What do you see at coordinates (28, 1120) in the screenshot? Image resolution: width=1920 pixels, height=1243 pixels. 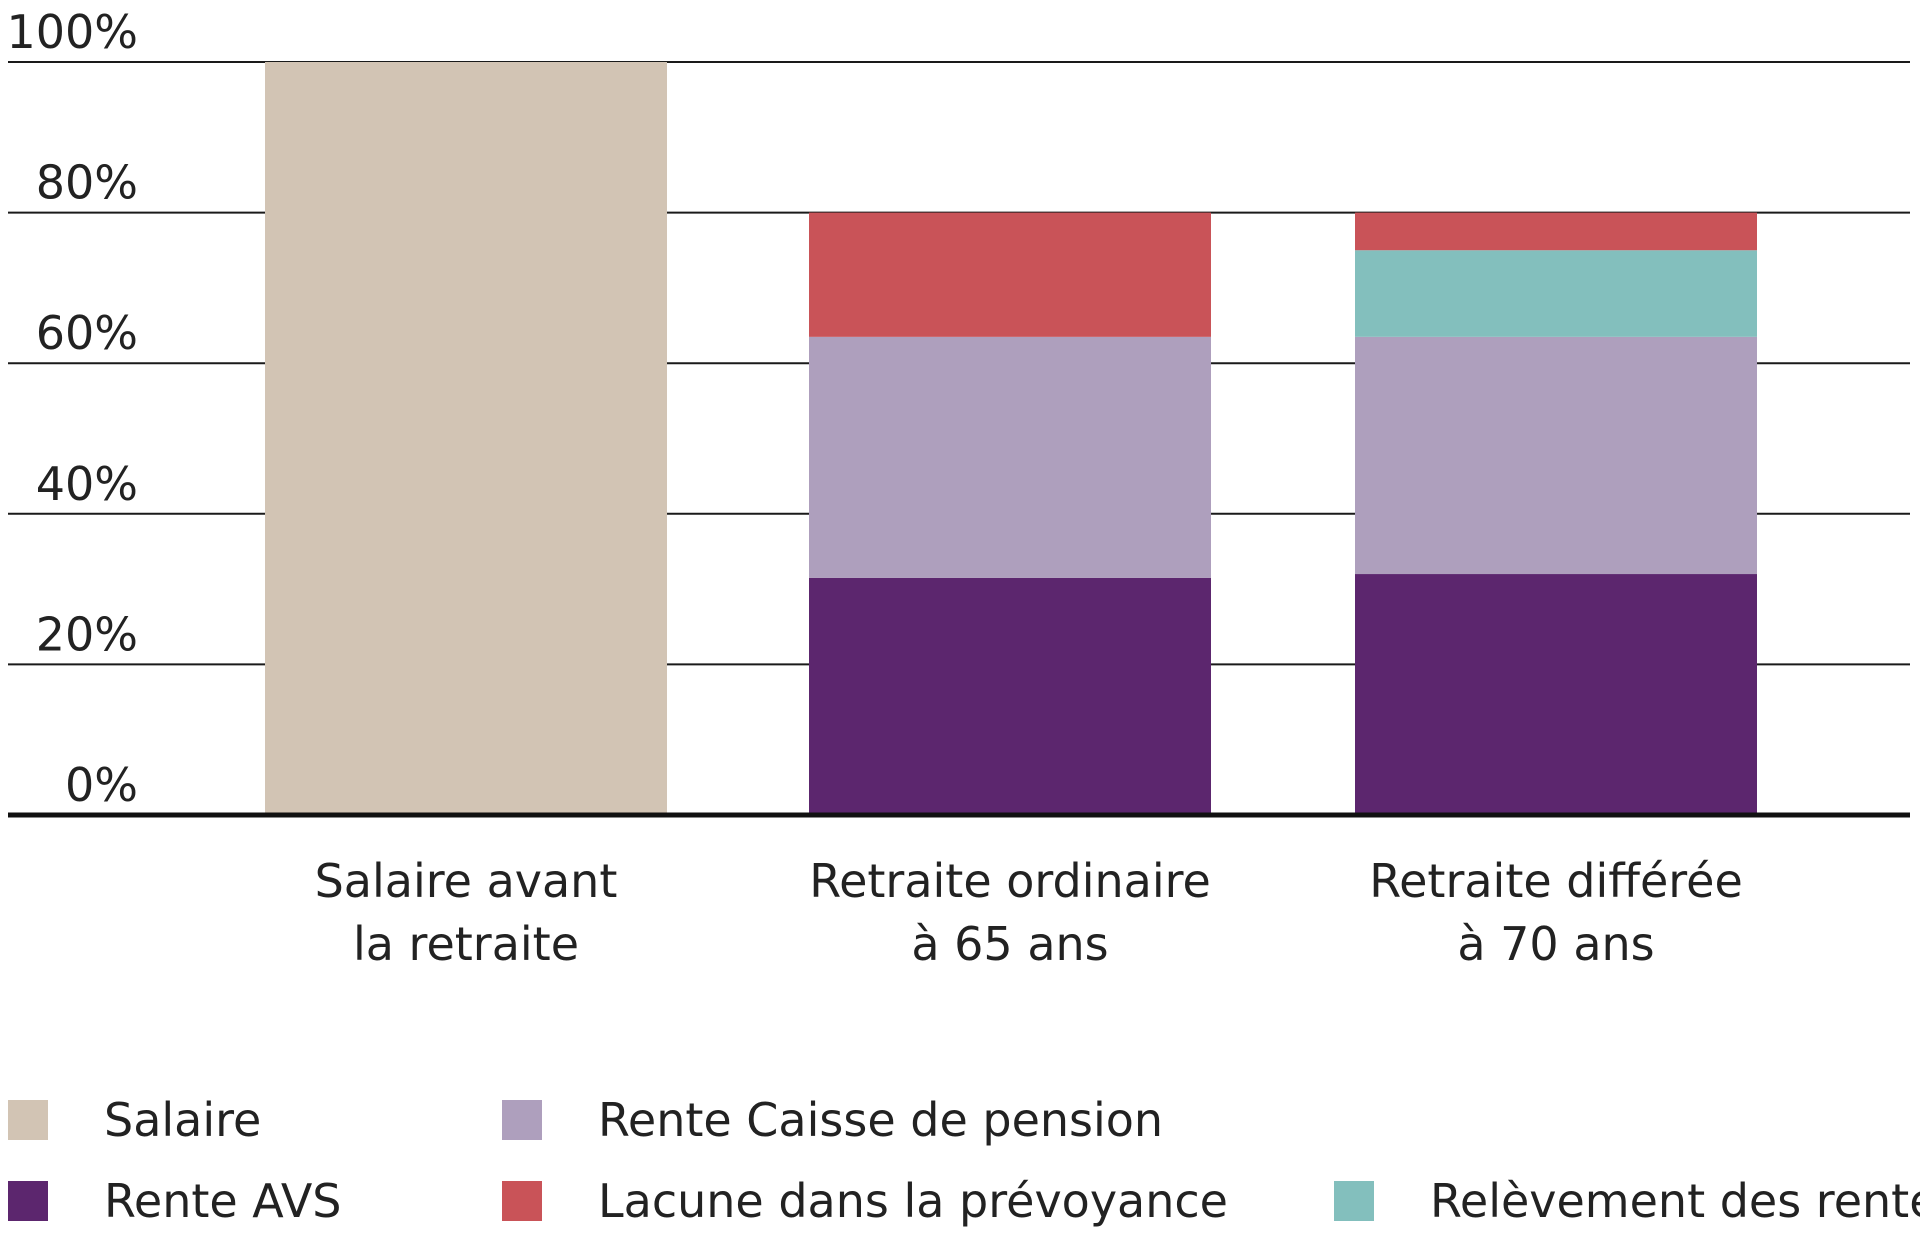 I see `legend-swatch-salaire` at bounding box center [28, 1120].